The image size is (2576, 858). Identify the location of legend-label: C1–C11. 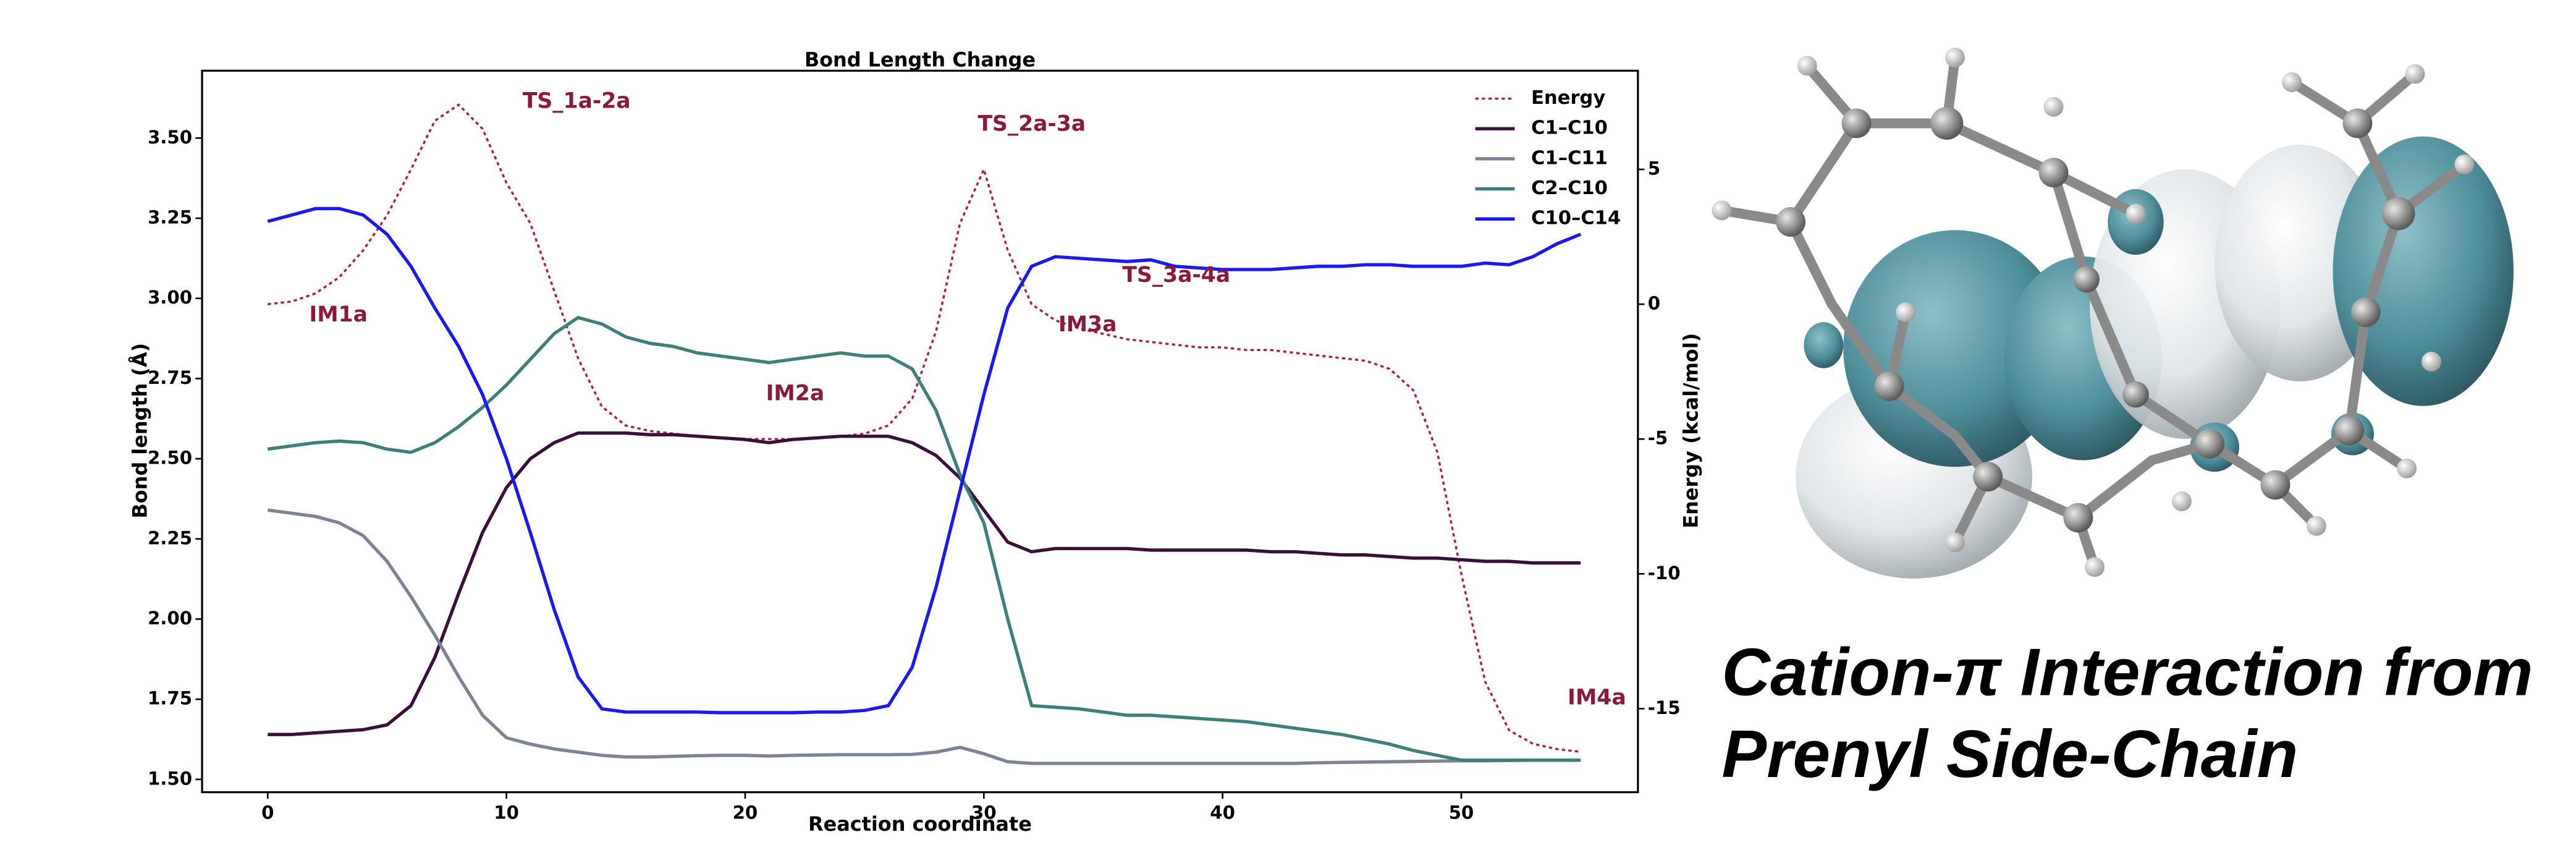
(1569, 158).